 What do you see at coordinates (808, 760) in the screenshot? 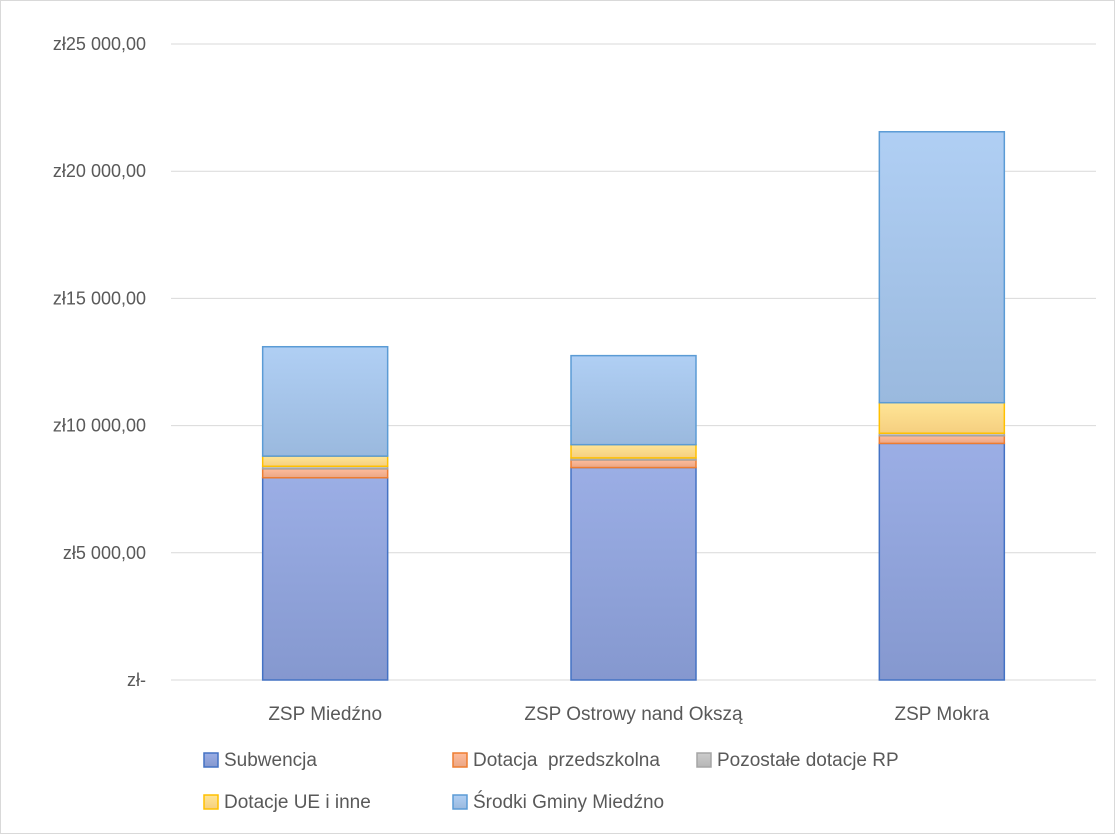
I see `legend-label: Pozostałe dotacje RP` at bounding box center [808, 760].